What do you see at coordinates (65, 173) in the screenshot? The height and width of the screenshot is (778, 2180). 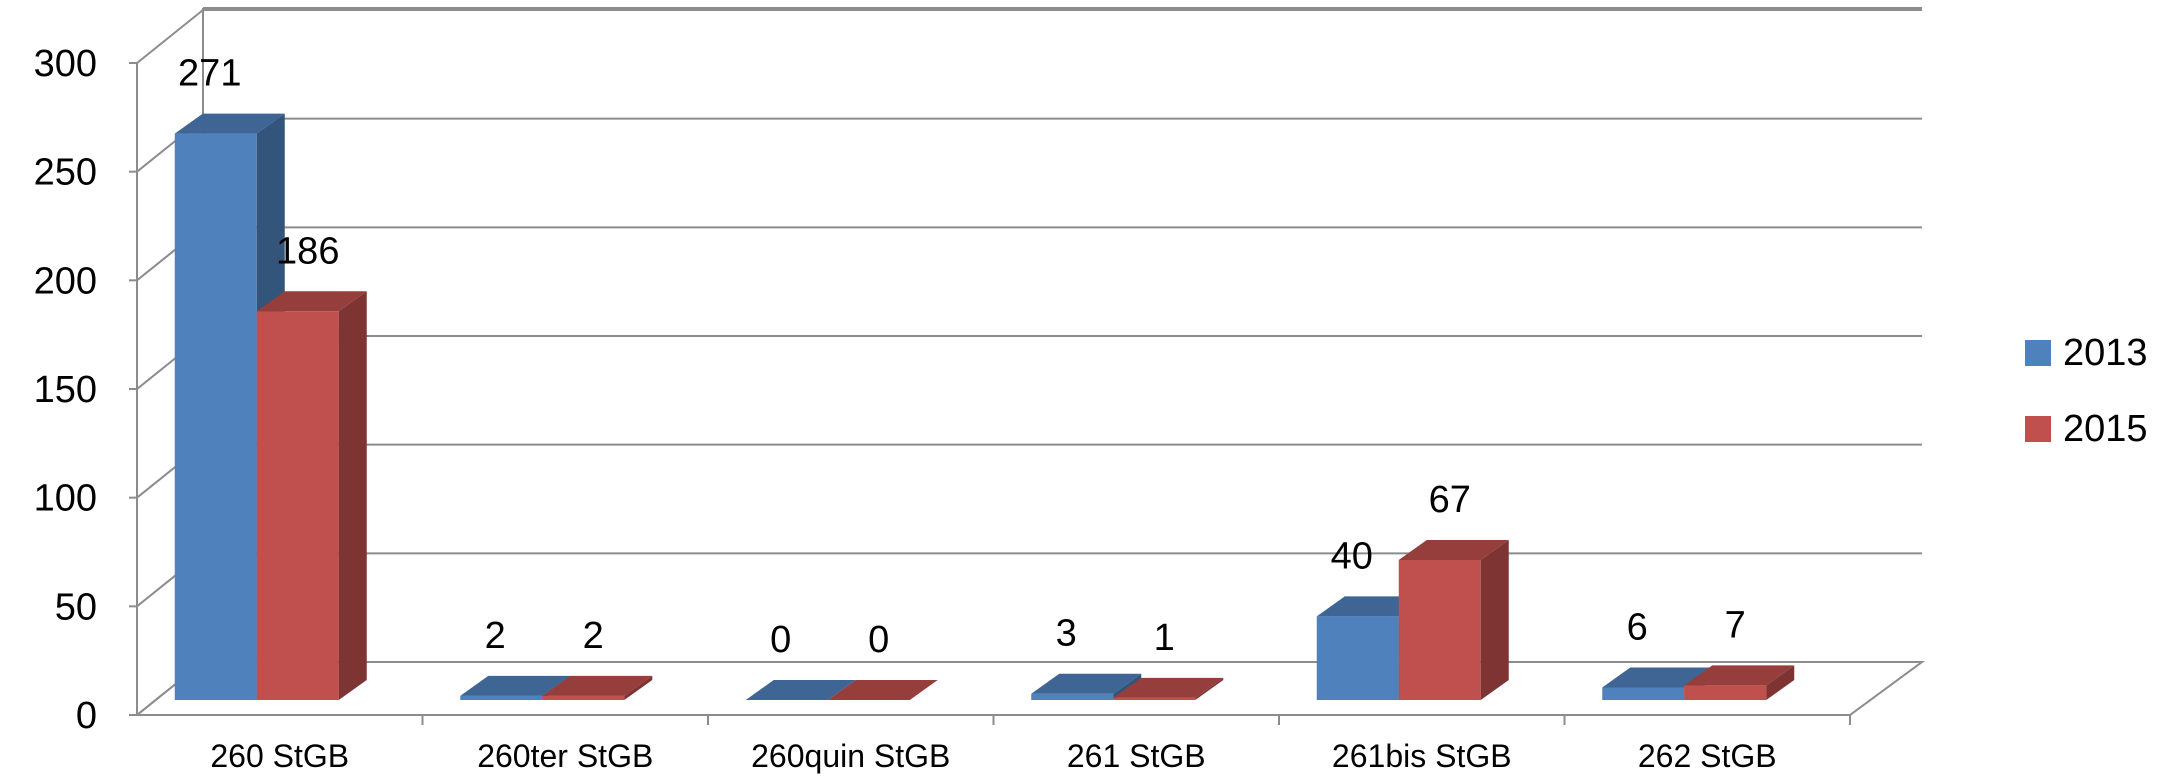 I see `y-tick-label: 250` at bounding box center [65, 173].